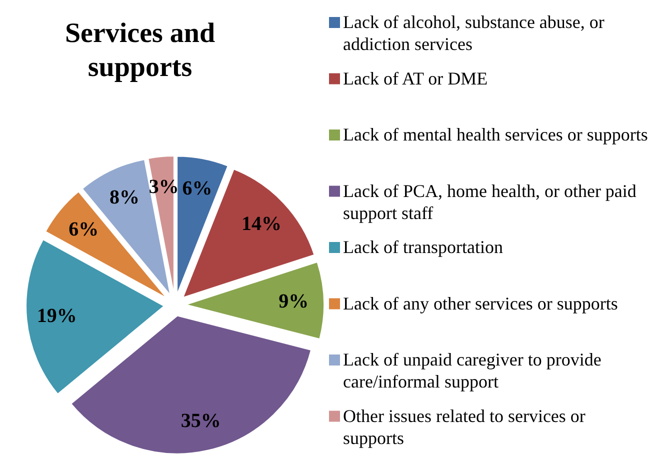 The image size is (651, 469). Describe the element at coordinates (124, 197) in the screenshot. I see `data-label: 8%` at that location.